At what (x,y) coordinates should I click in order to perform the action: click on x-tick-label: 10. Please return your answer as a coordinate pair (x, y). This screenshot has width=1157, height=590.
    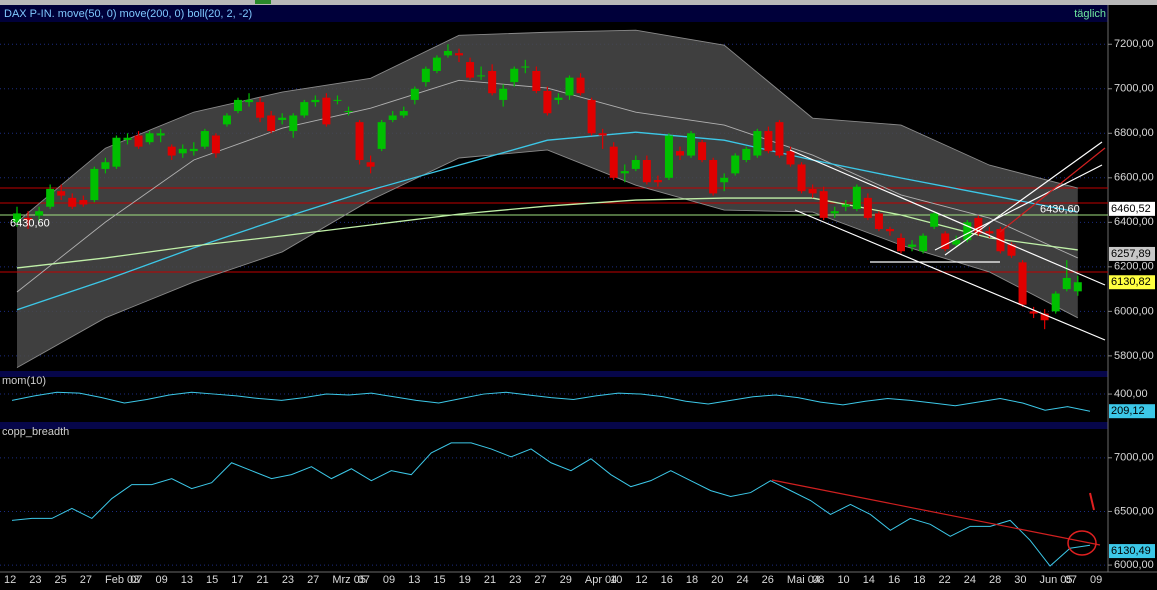
    Looking at the image, I should click on (843, 580).